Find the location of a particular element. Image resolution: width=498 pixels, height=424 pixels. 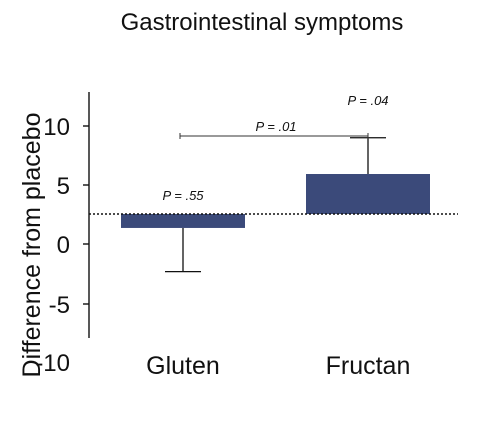

chart-title: Gastrointestinal symptoms is located at coordinates (262, 22).